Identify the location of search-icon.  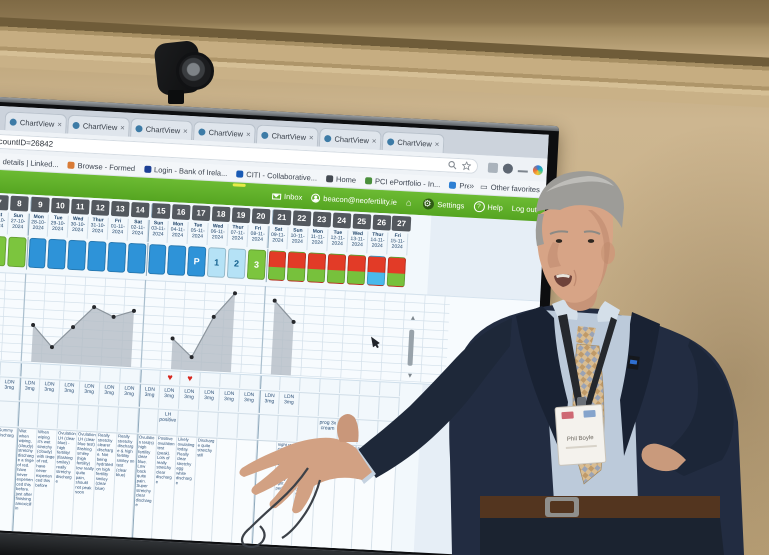
(452, 165).